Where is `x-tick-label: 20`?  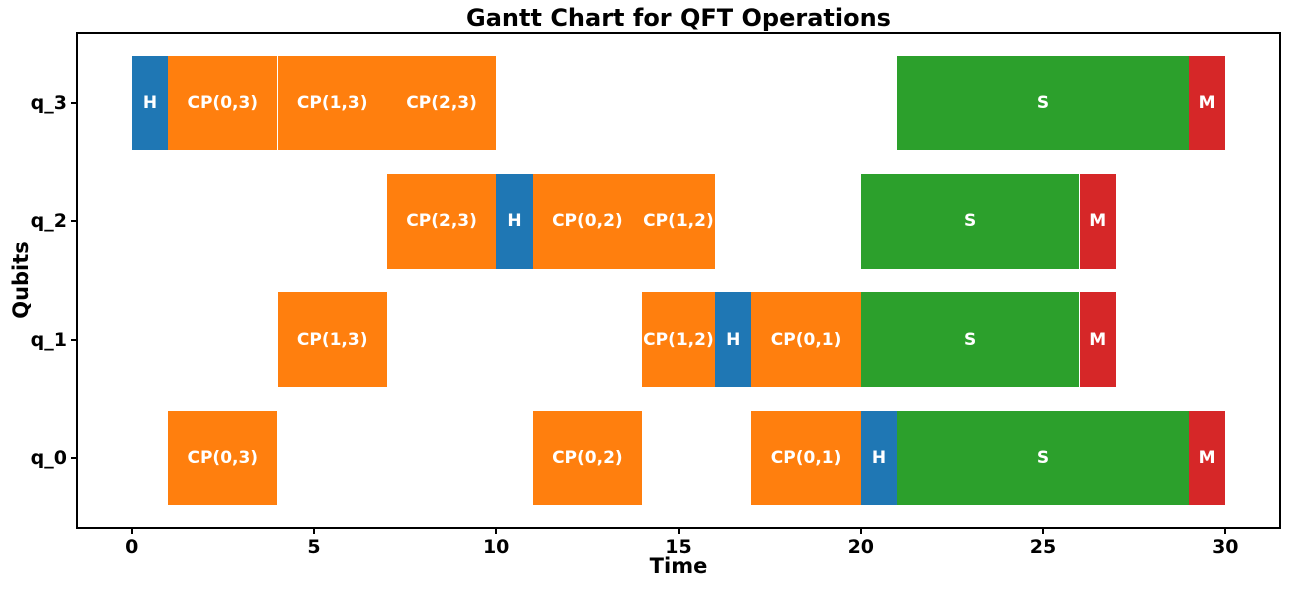
x-tick-label: 20 is located at coordinates (861, 547).